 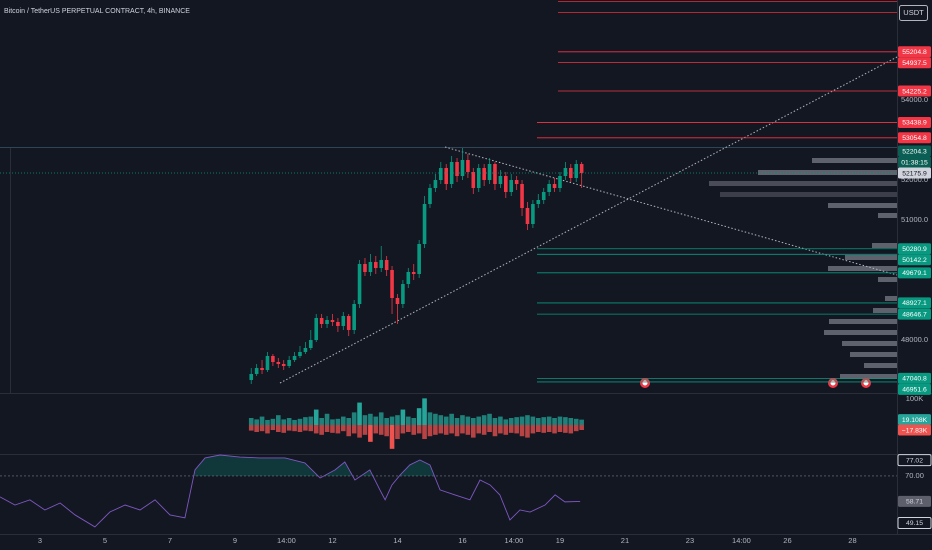 What do you see at coordinates (914, 91) in the screenshot?
I see `level-label: 54225.2` at bounding box center [914, 91].